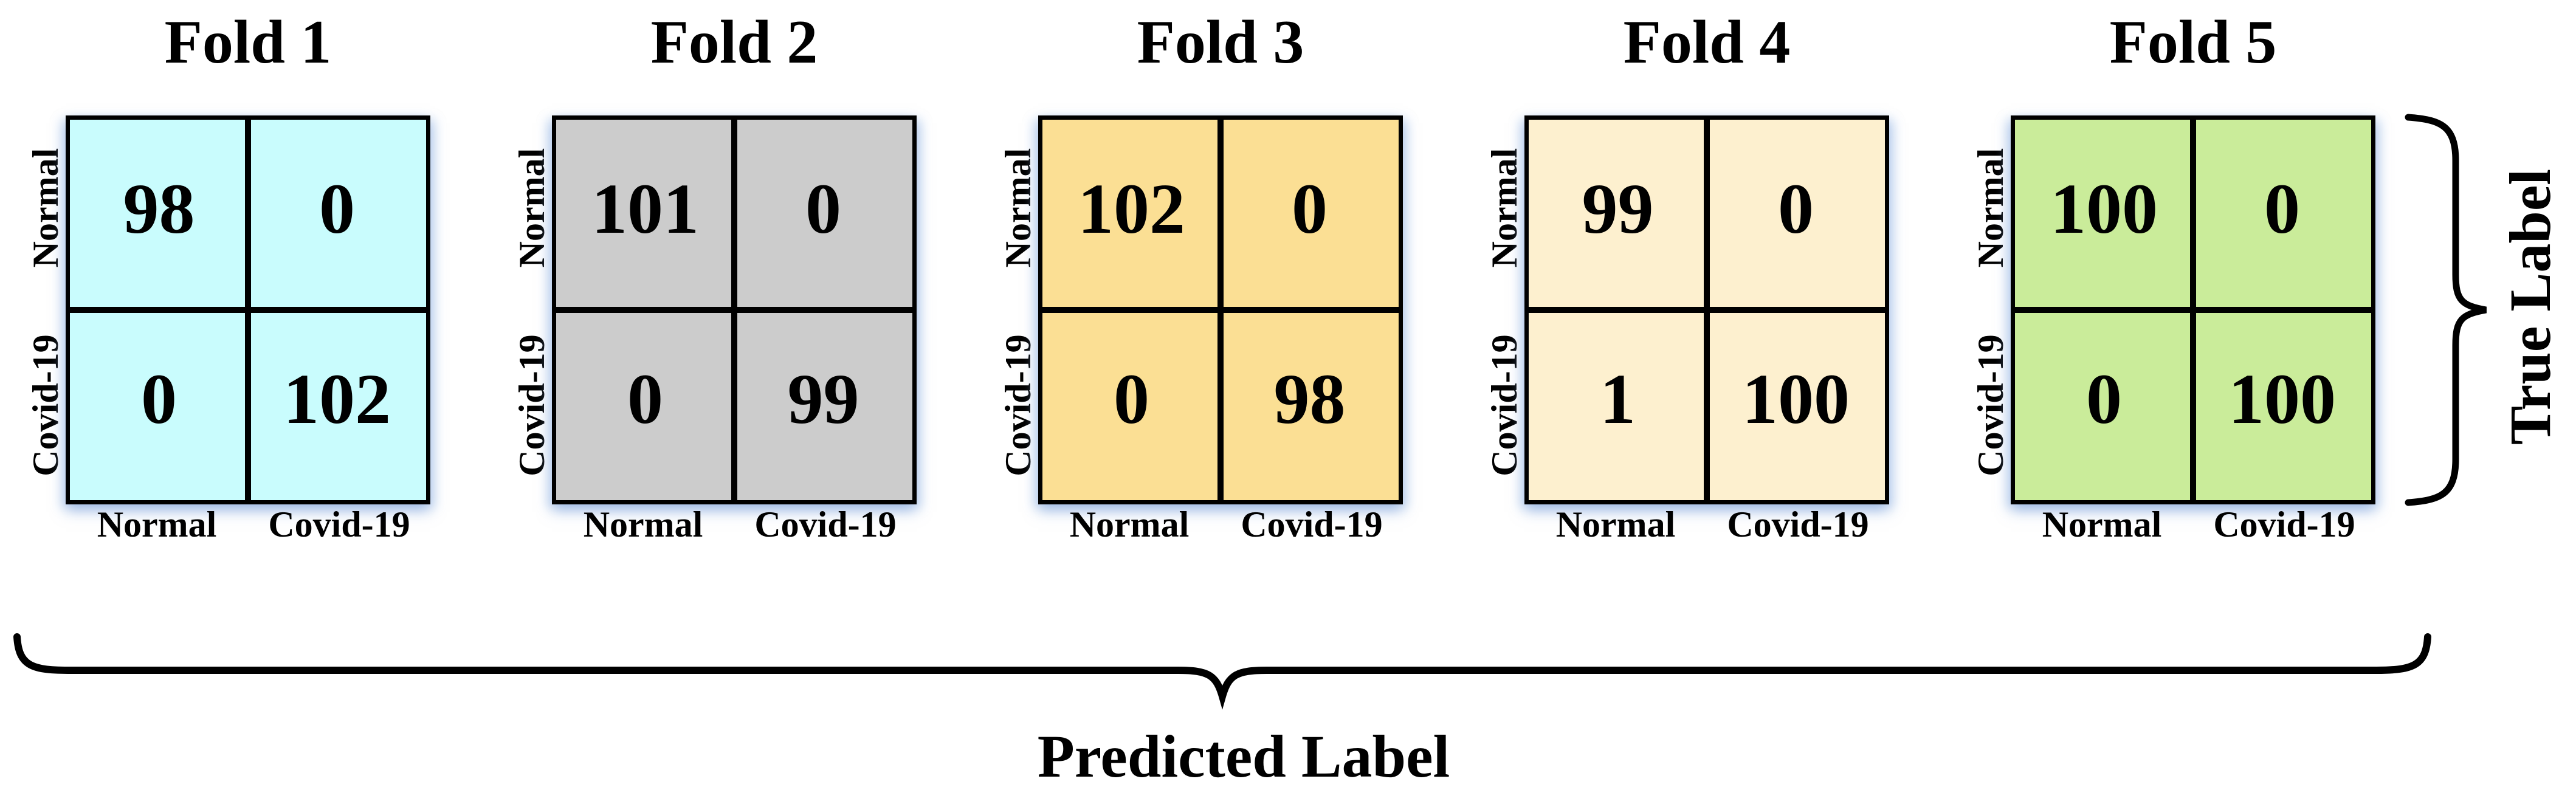 This screenshot has height=790, width=2576. Describe the element at coordinates (1615, 524) in the screenshot. I see `fold-4-col-label-normal: Normal` at that location.